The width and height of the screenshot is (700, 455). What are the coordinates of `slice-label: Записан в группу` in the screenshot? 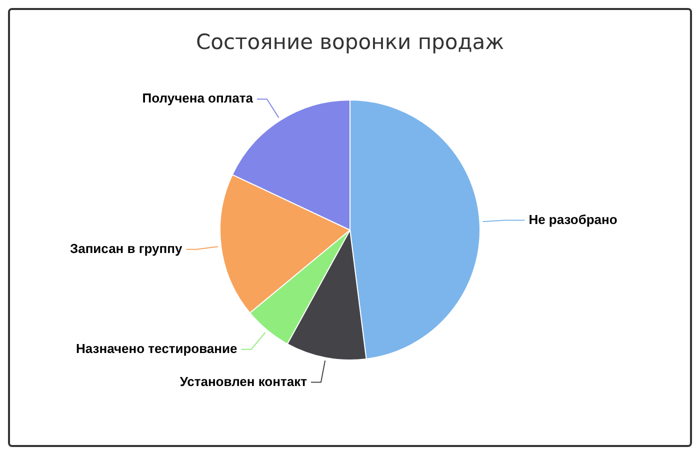 It's located at (126, 248).